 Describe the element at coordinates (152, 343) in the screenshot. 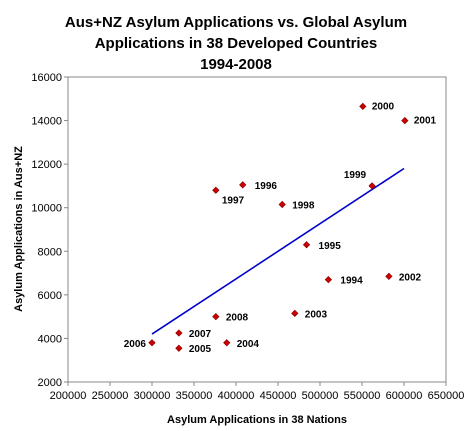

I see `data-point-2006` at that location.